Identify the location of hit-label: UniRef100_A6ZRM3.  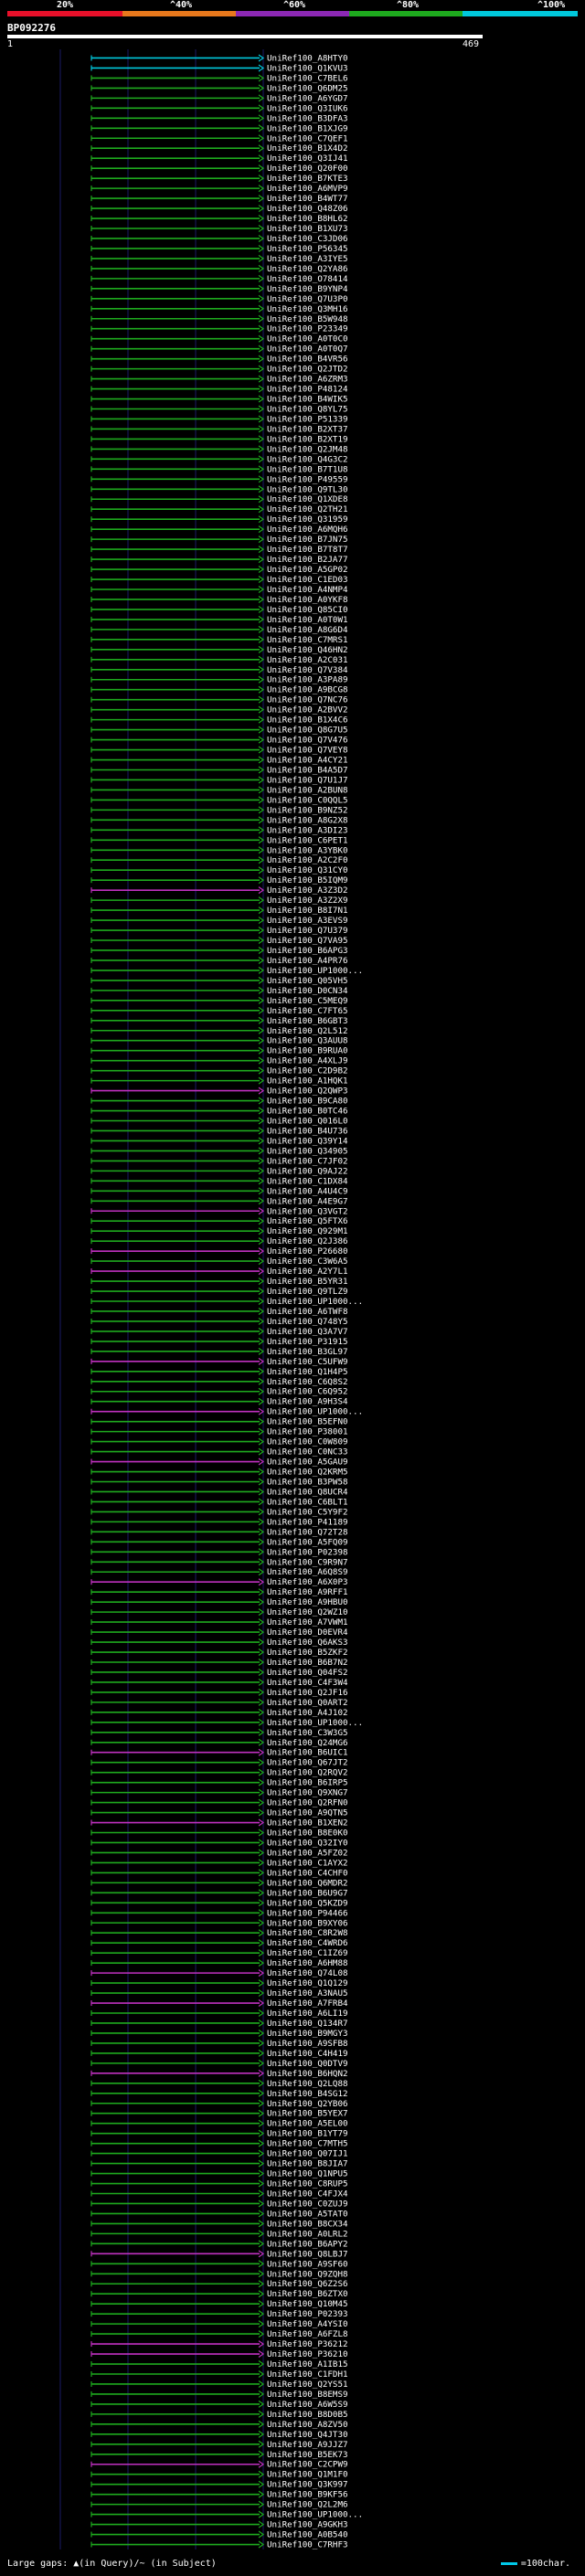
(308, 380).